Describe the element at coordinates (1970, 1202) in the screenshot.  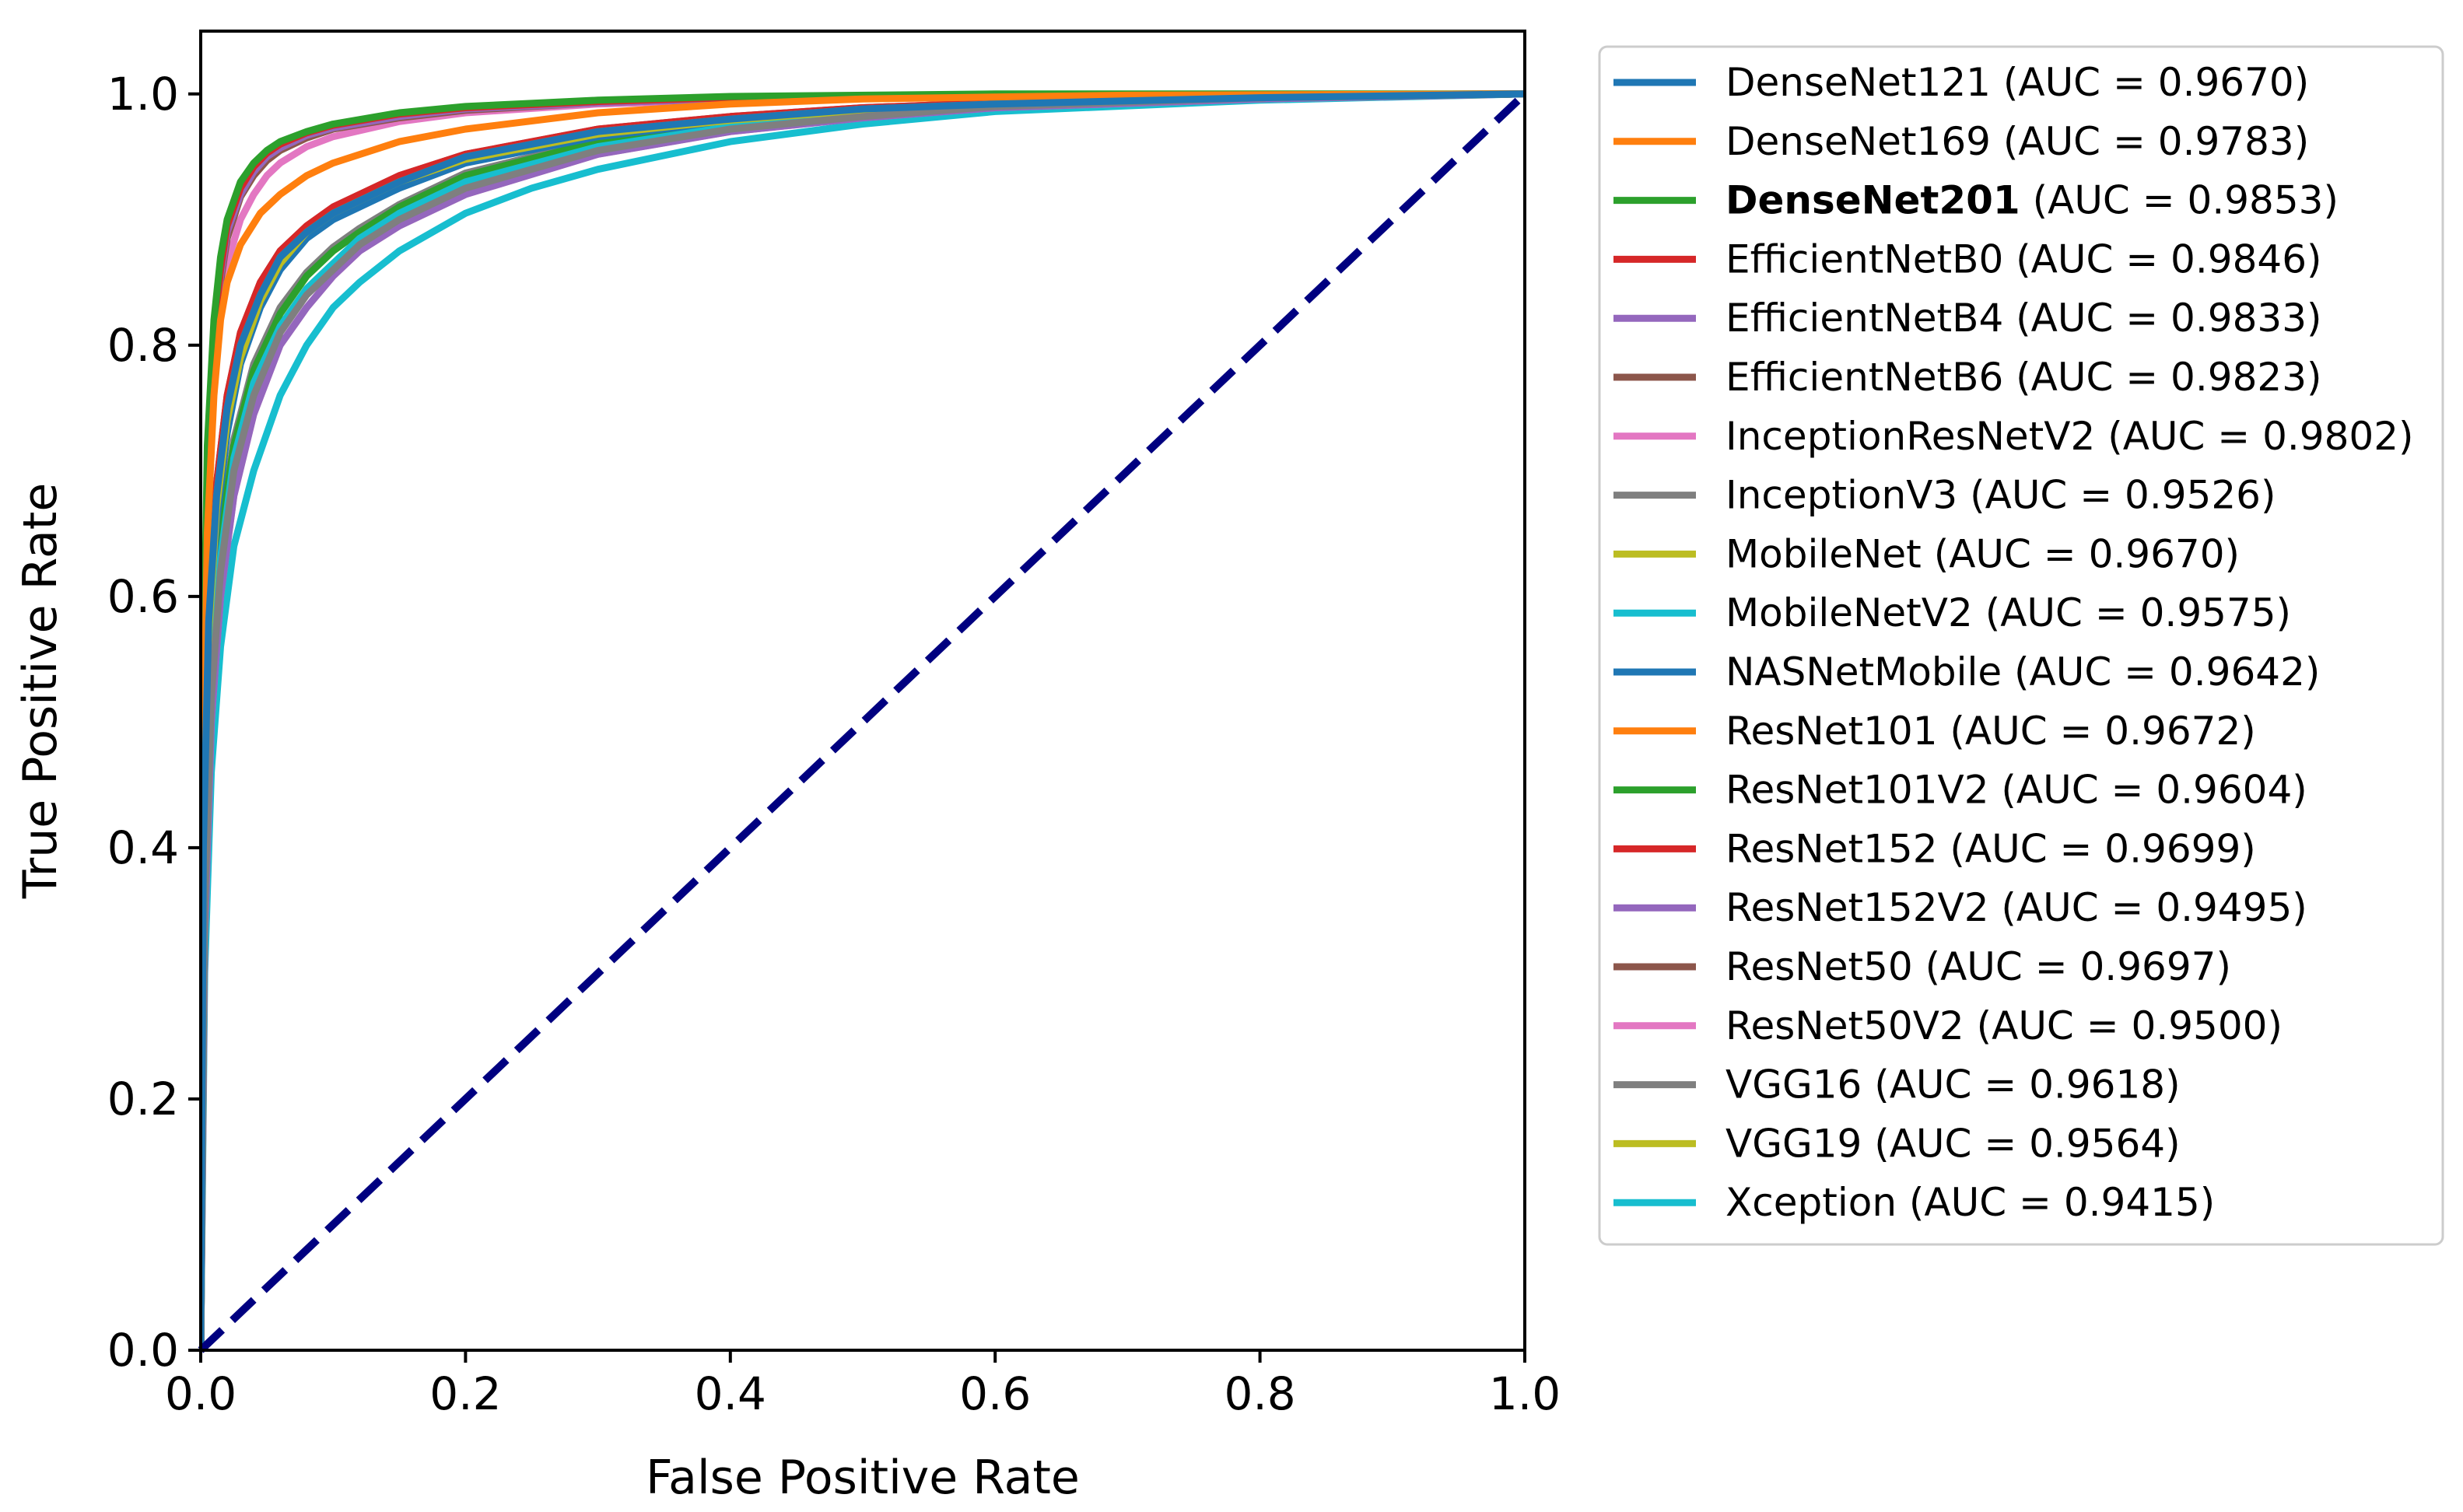
I see `legend-label: Xception (AUC = 0.9415)` at that location.